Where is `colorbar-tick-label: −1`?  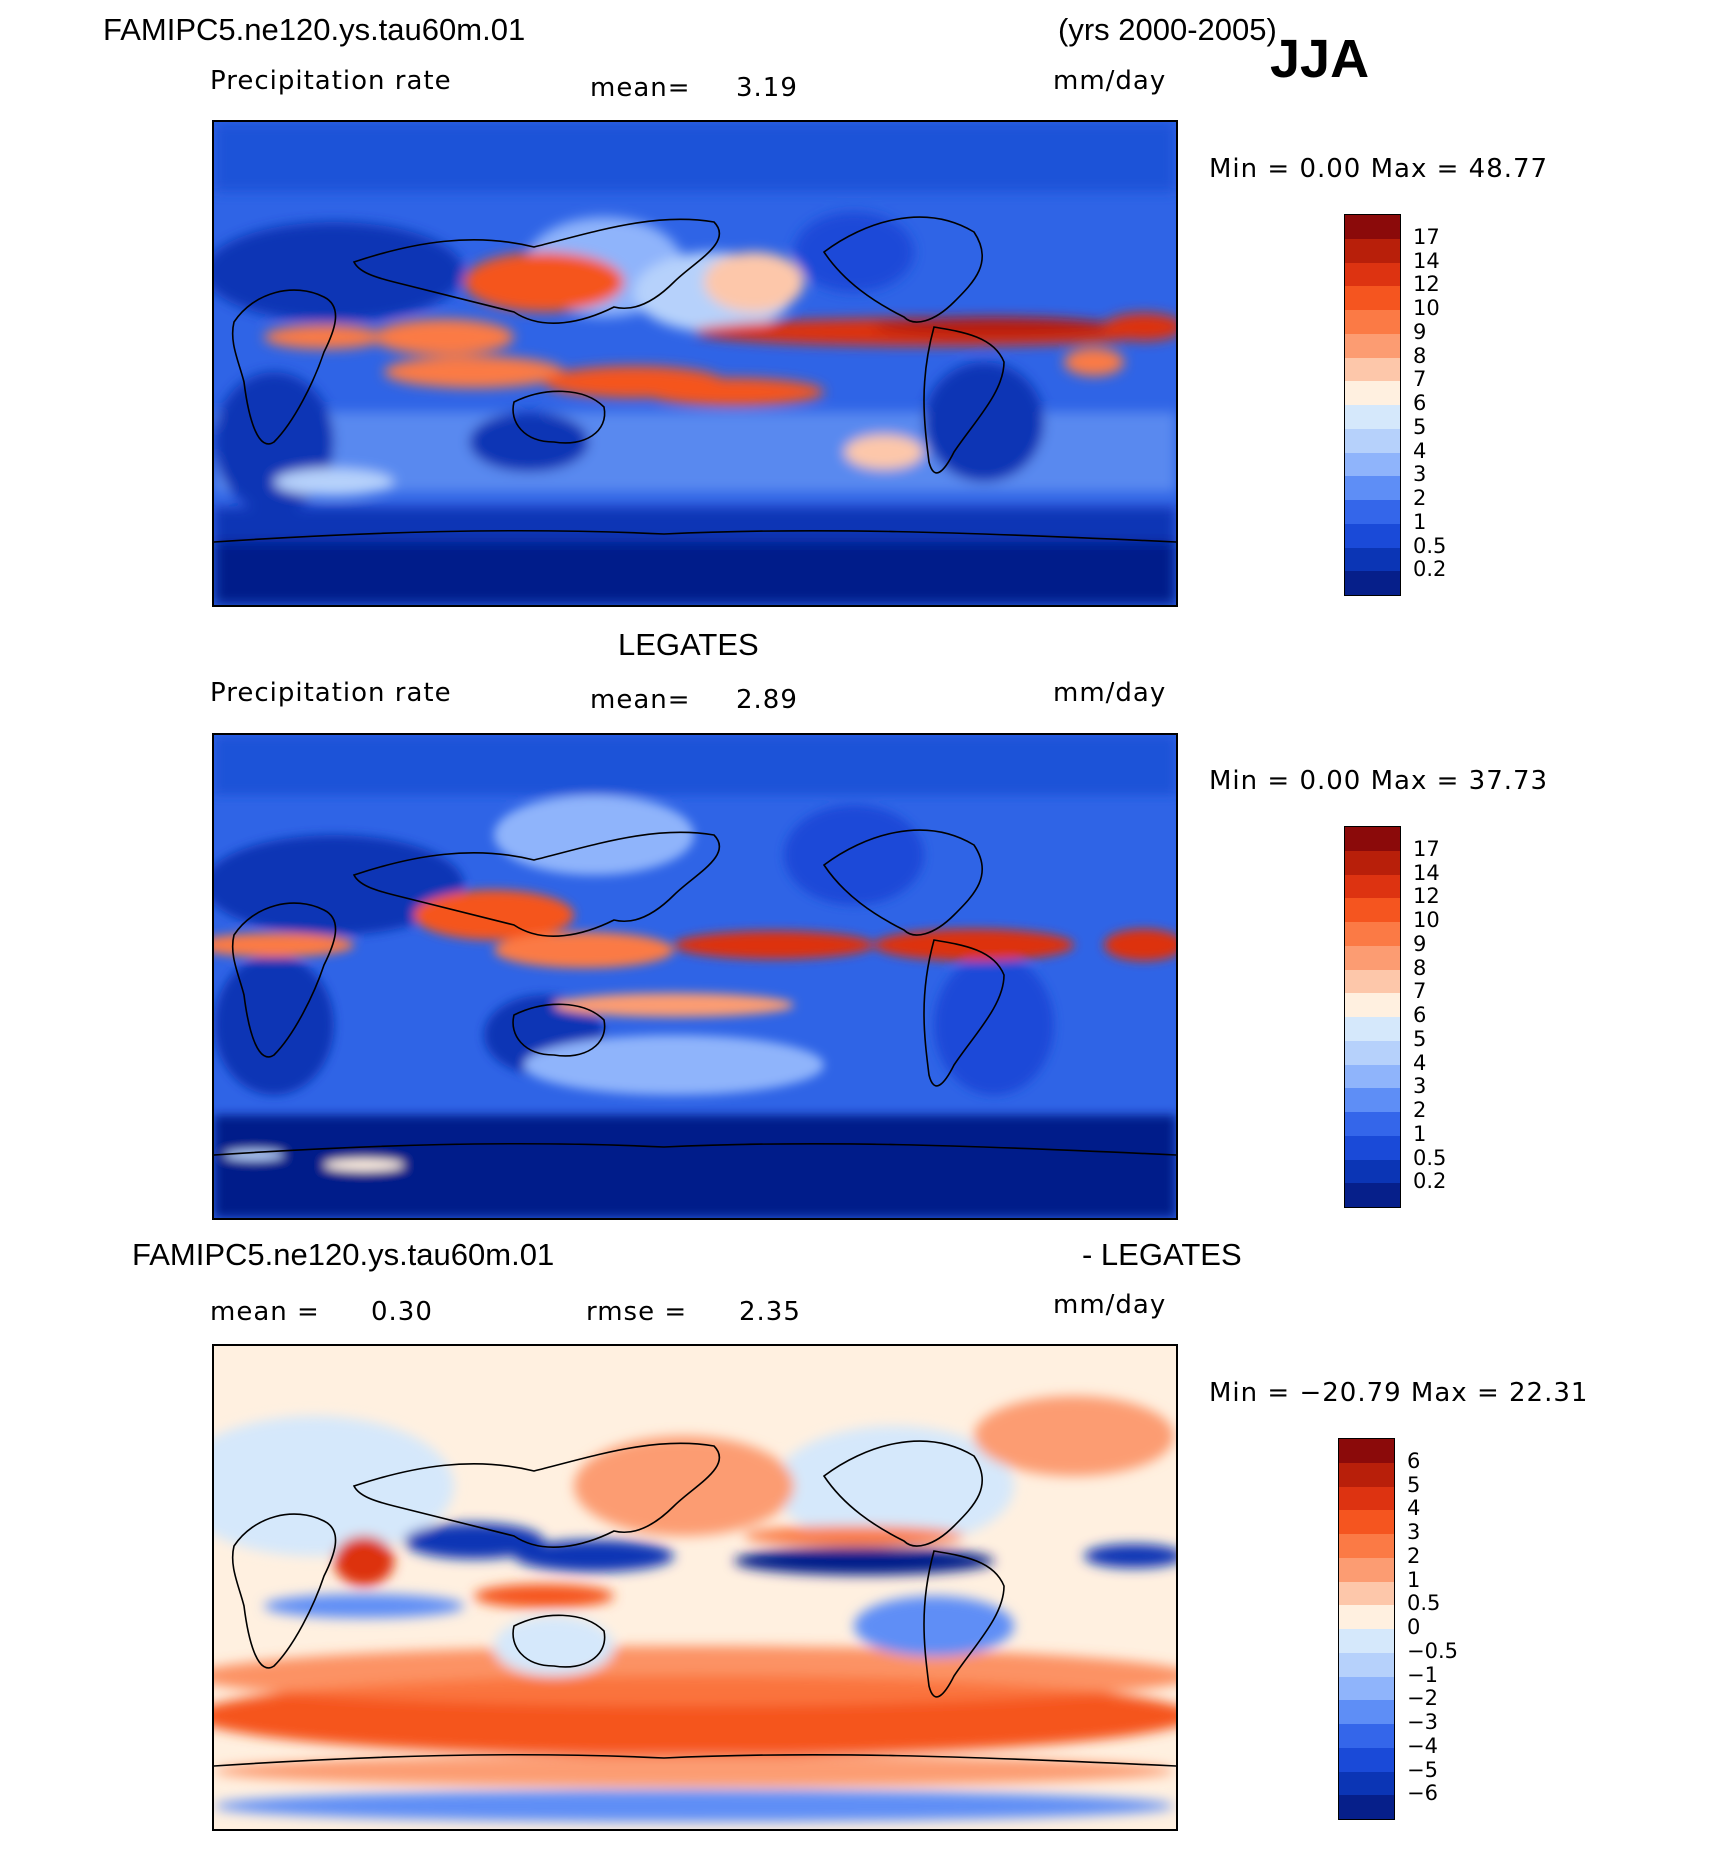
colorbar-tick-label: −1 is located at coordinates (1422, 1674).